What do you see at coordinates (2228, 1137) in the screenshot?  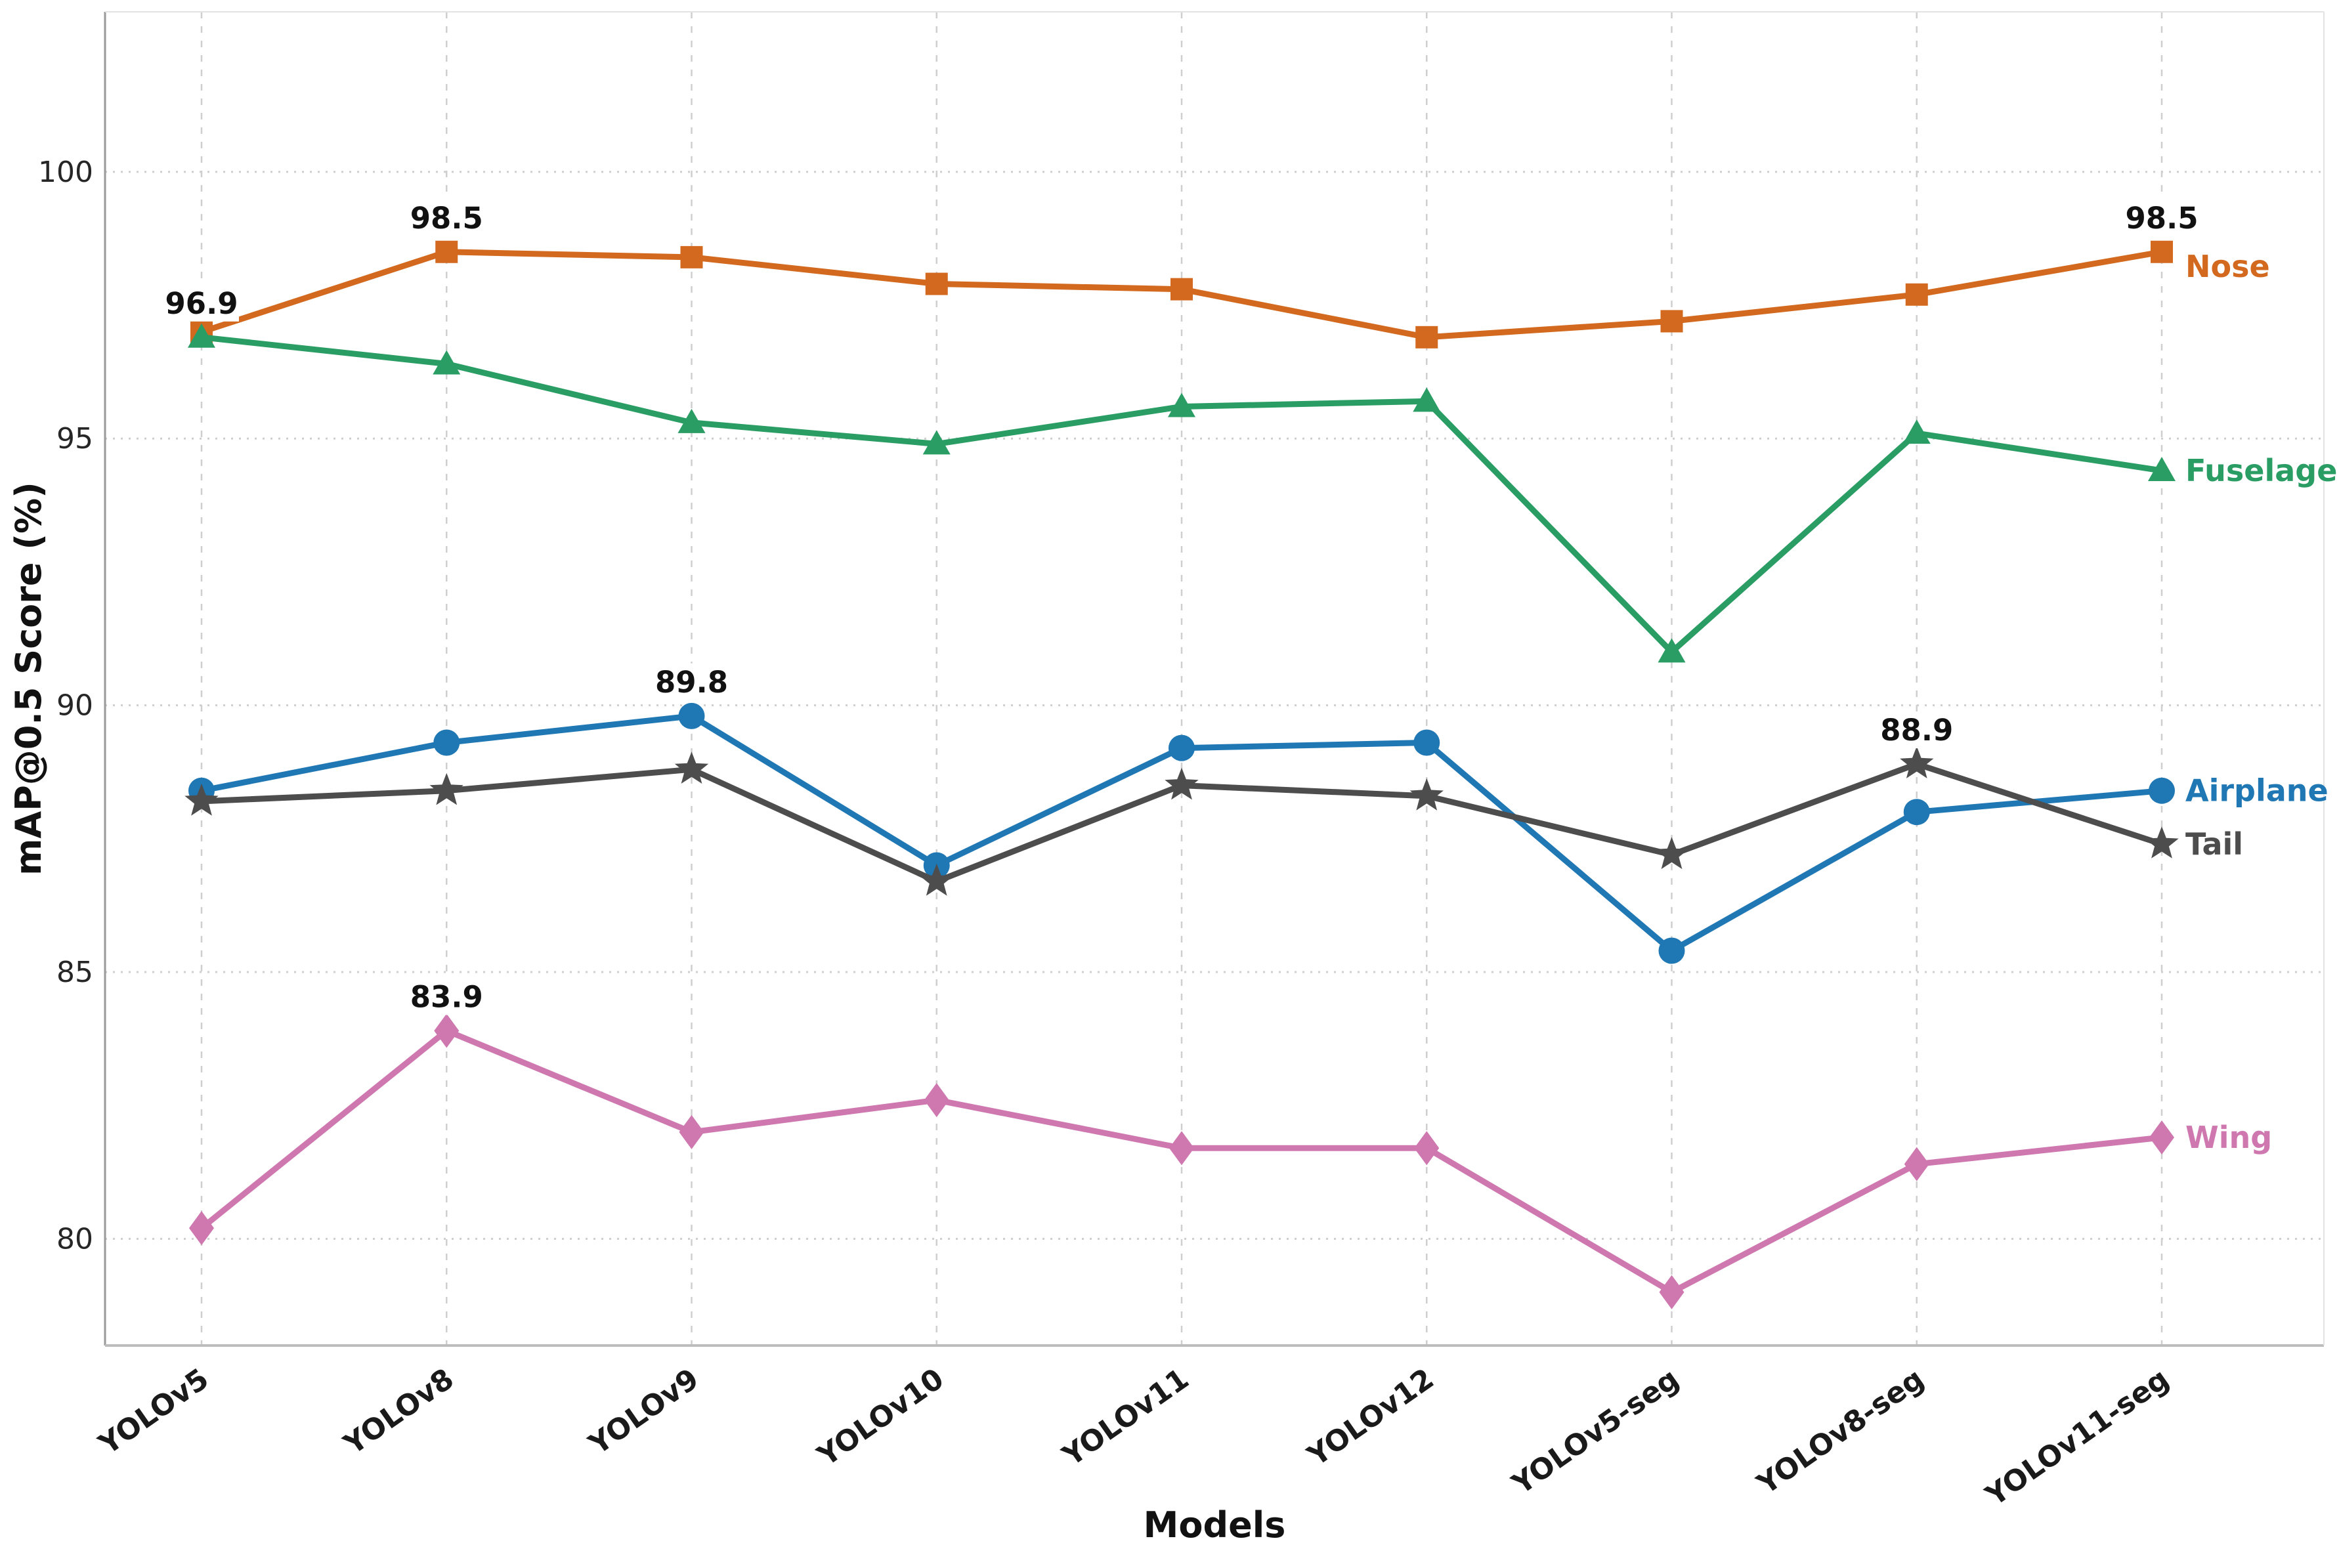 I see `series-label-Wing: Wing` at bounding box center [2228, 1137].